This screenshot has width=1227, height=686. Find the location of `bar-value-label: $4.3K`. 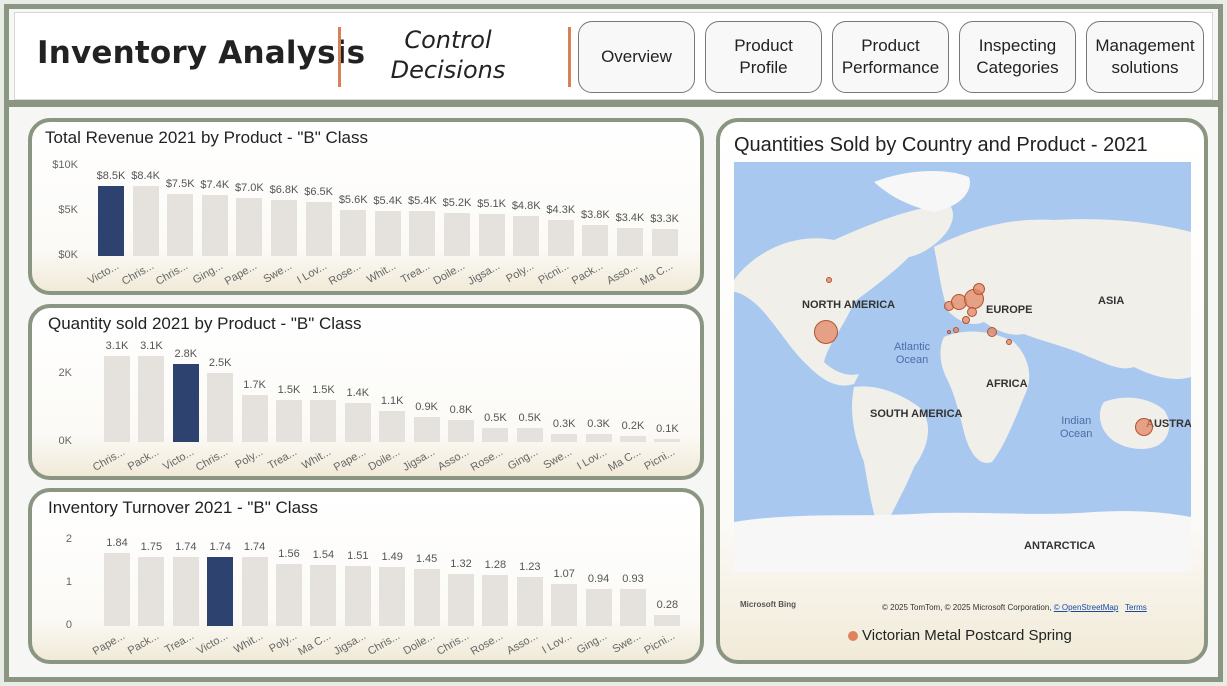

bar-value-label: $4.3K is located at coordinates (561, 210).